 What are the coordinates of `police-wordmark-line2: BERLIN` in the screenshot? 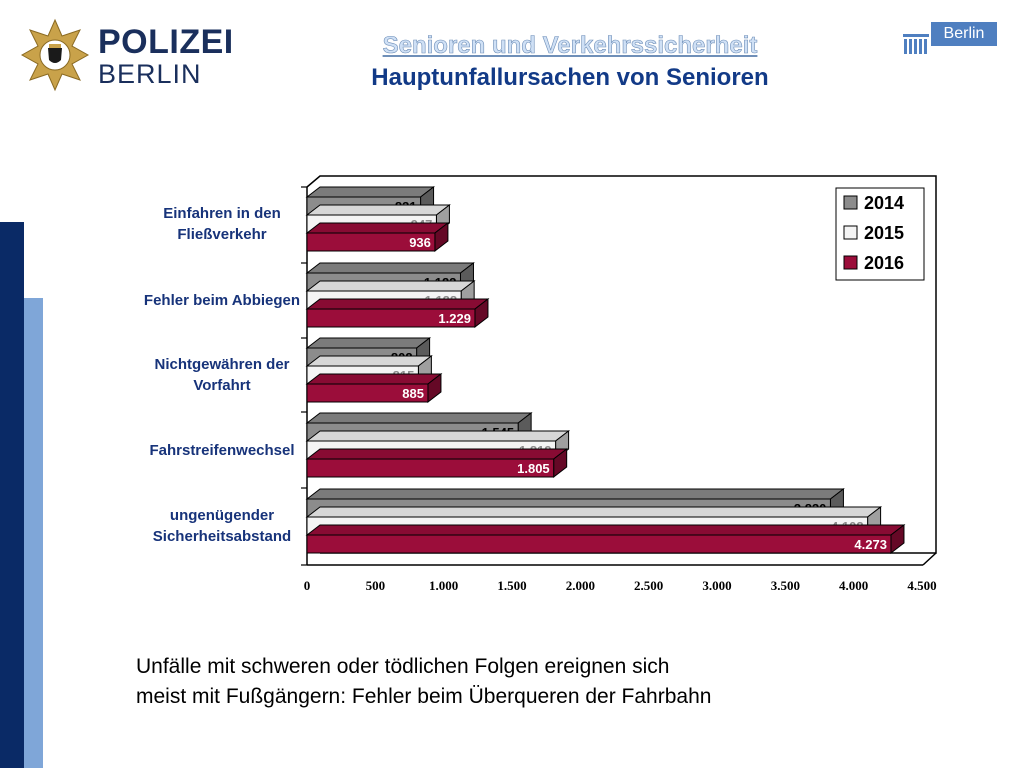 It's located at (150, 74).